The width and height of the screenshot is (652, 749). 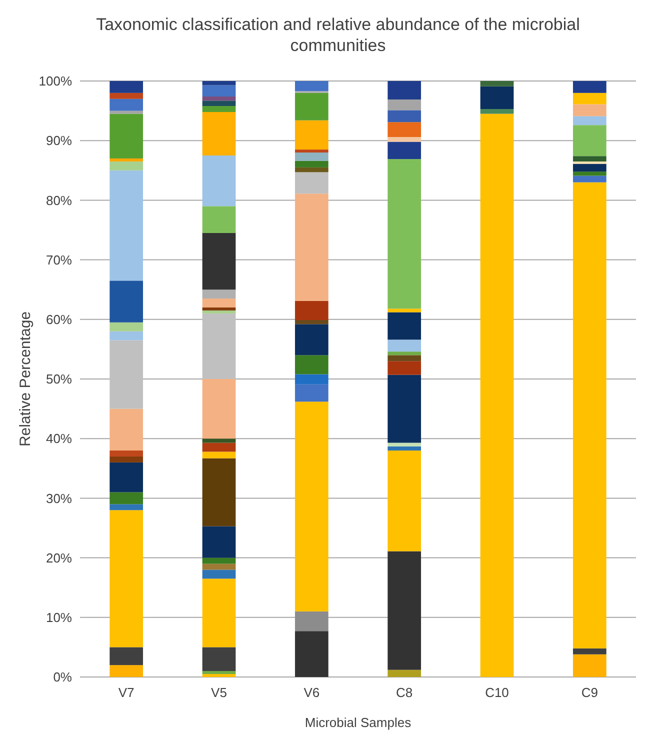 What do you see at coordinates (358, 722) in the screenshot?
I see `x-axis-title: Microbial Samples` at bounding box center [358, 722].